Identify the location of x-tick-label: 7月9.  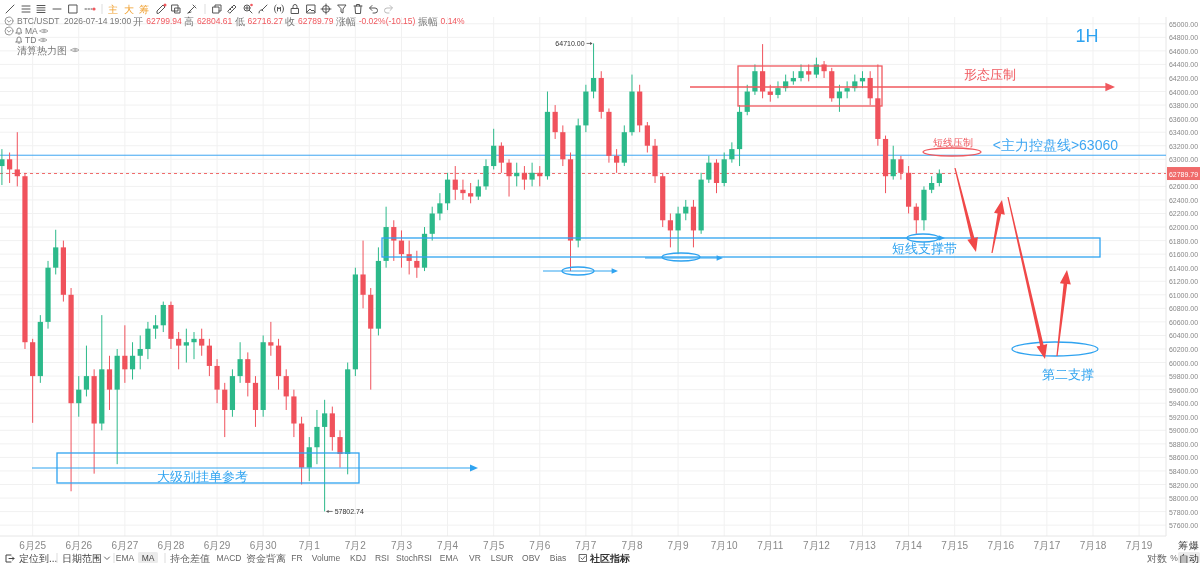
(678, 545).